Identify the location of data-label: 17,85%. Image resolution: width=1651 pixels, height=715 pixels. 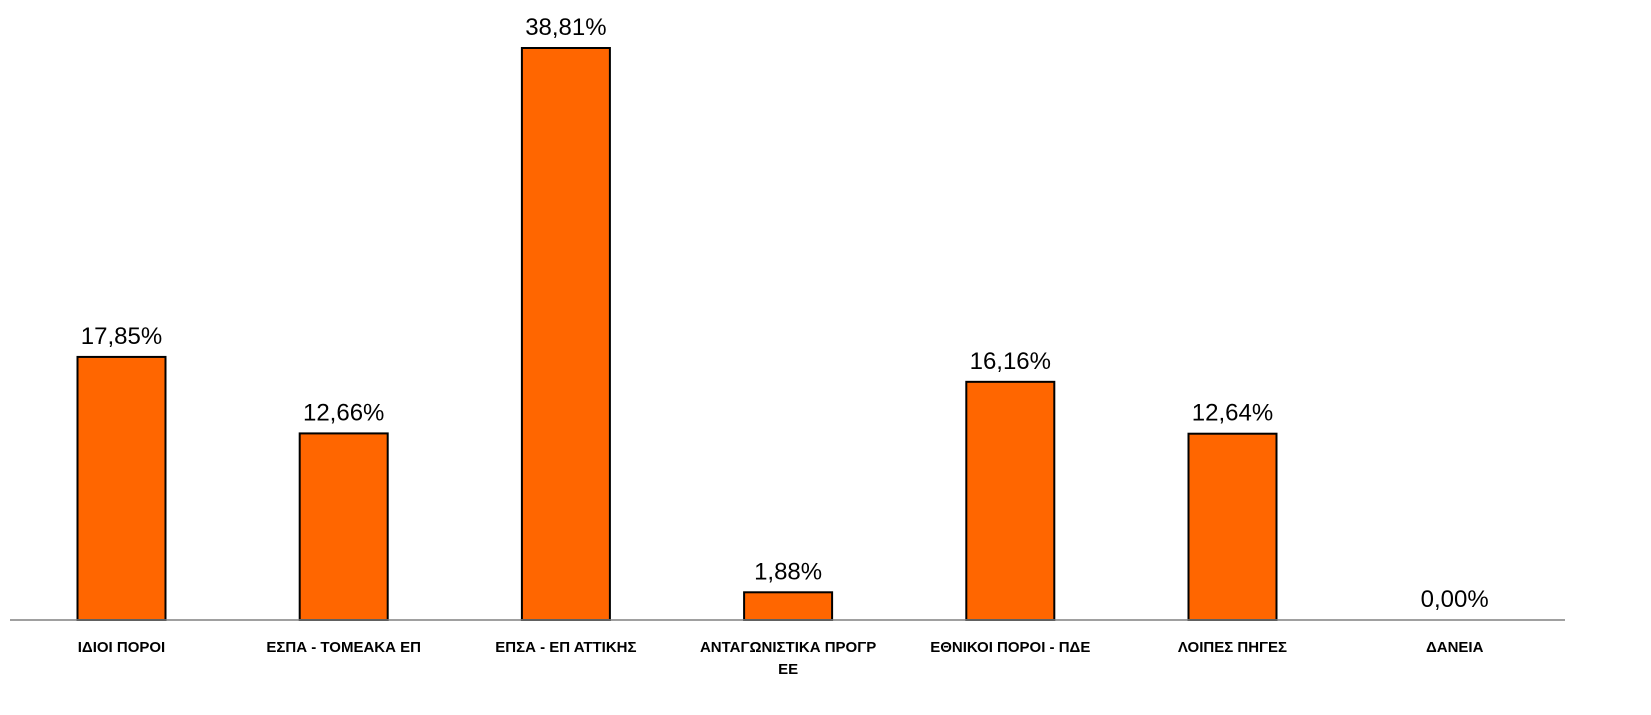
(121, 336).